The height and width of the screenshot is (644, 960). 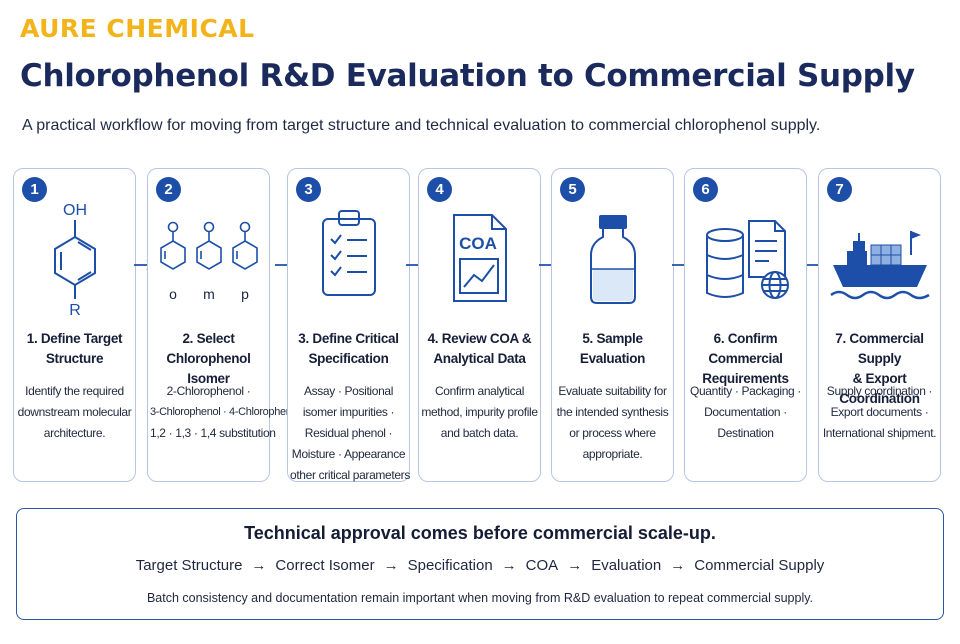 What do you see at coordinates (34, 189) in the screenshot?
I see `step-badge: 1` at bounding box center [34, 189].